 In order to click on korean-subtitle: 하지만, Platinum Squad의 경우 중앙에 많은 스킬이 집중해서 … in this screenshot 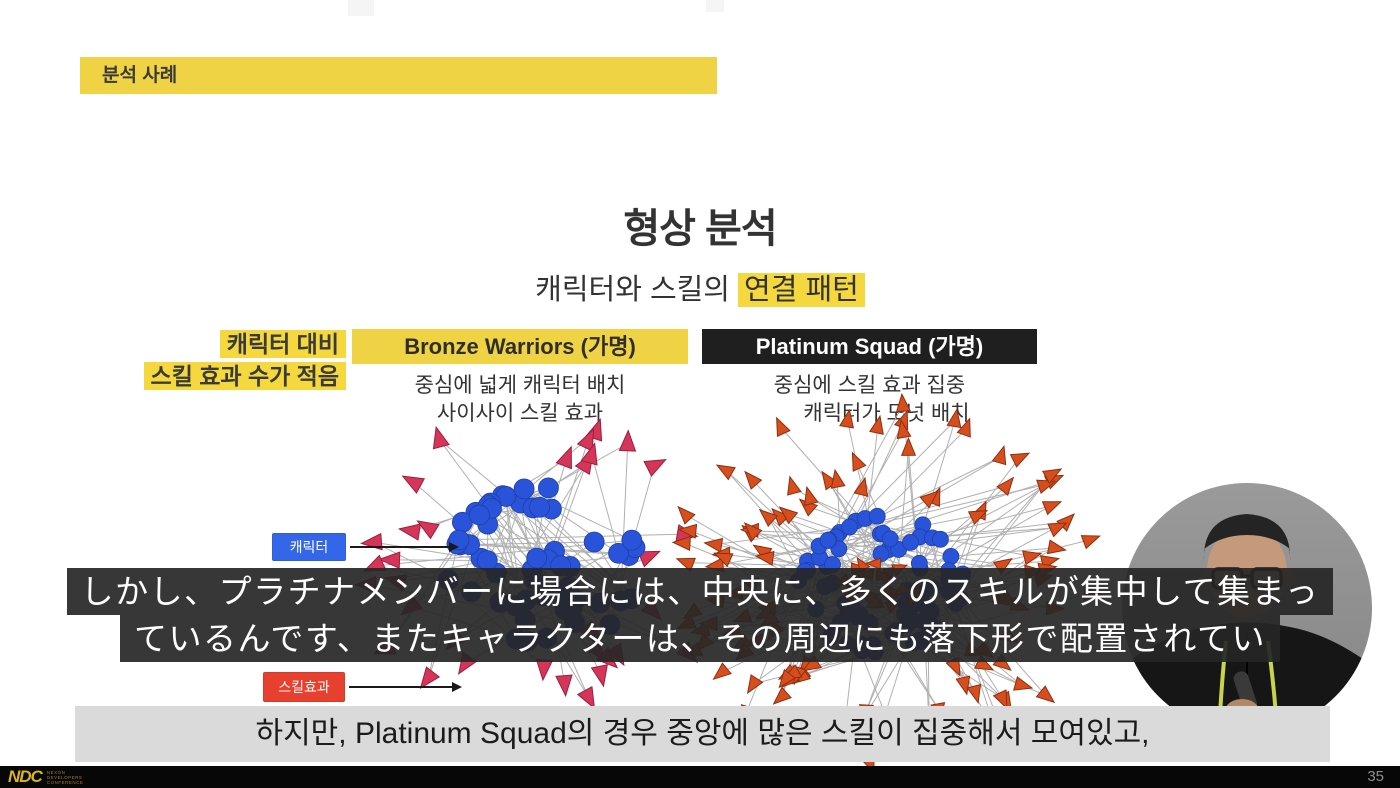, I will do `click(702, 734)`.